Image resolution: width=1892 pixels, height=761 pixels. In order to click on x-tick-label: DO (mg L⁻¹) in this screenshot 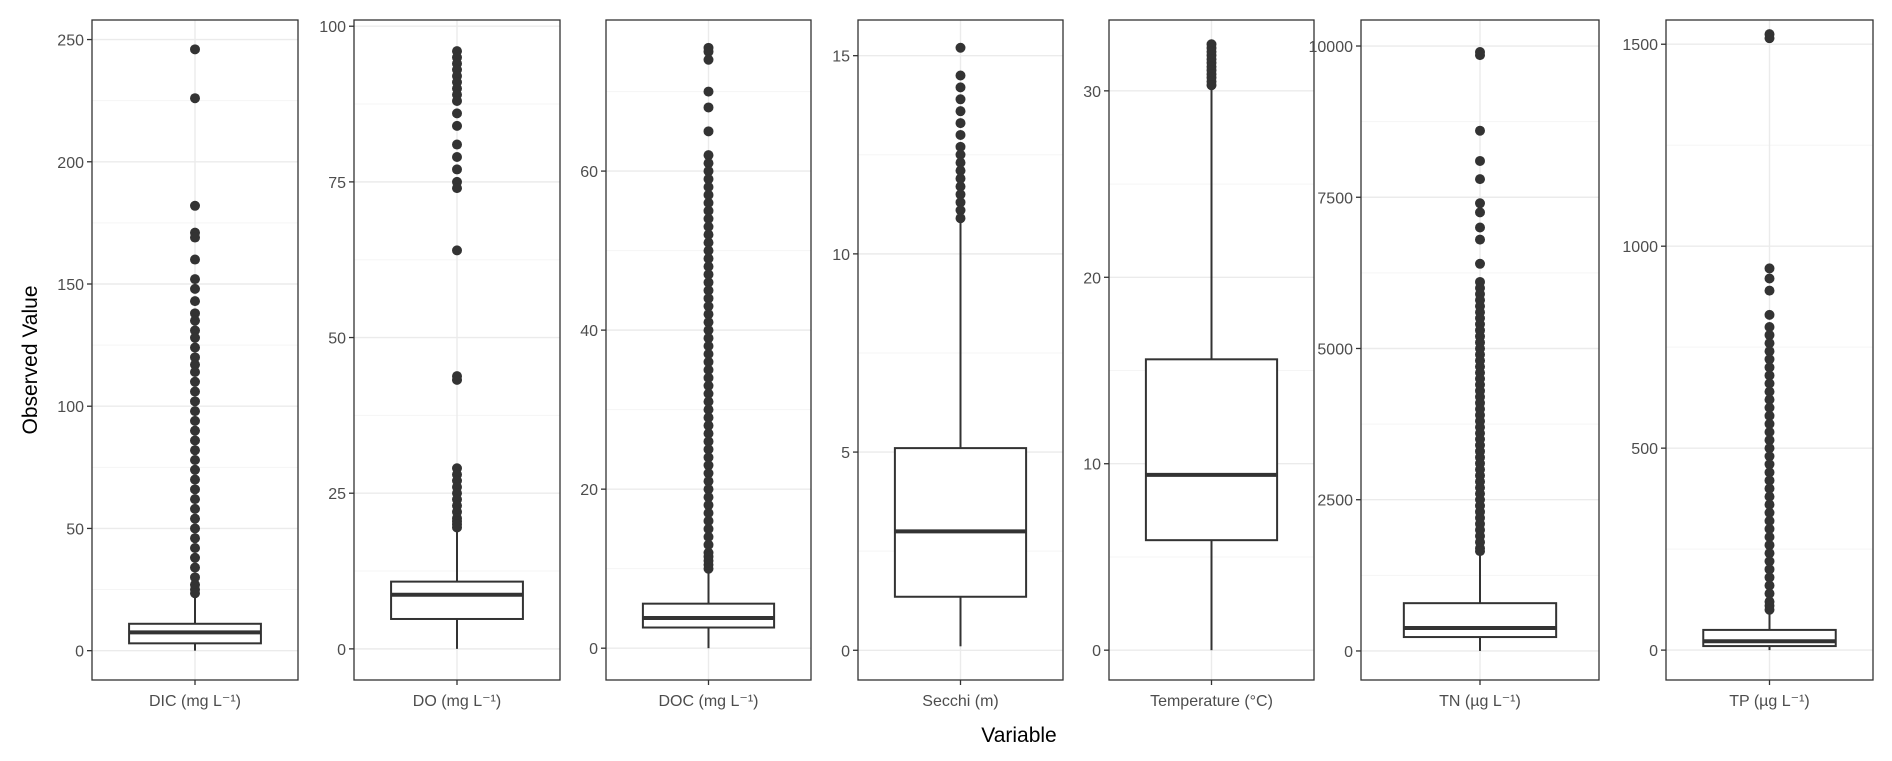, I will do `click(457, 701)`.